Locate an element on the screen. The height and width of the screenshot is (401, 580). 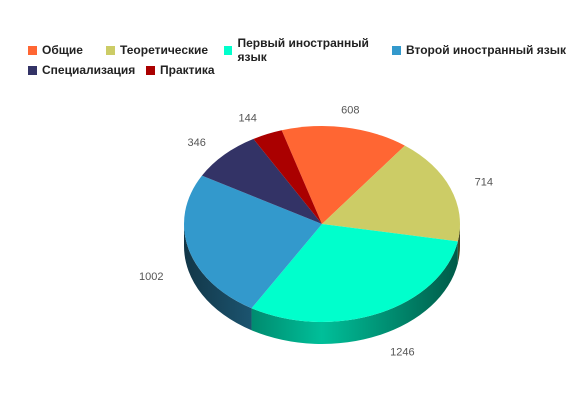
data-label-4: 346 is located at coordinates (196, 143).